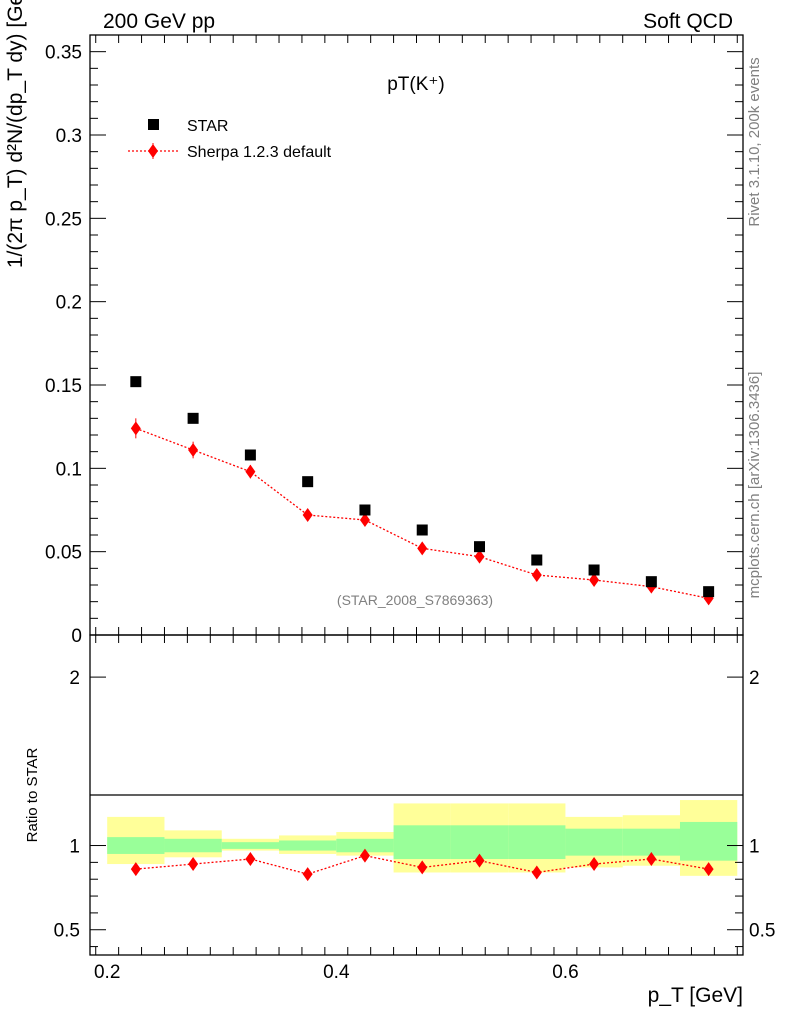 Image resolution: width=786 pixels, height=1024 pixels. Describe the element at coordinates (63, 386) in the screenshot. I see `y-tick-label: 0.15` at that location.